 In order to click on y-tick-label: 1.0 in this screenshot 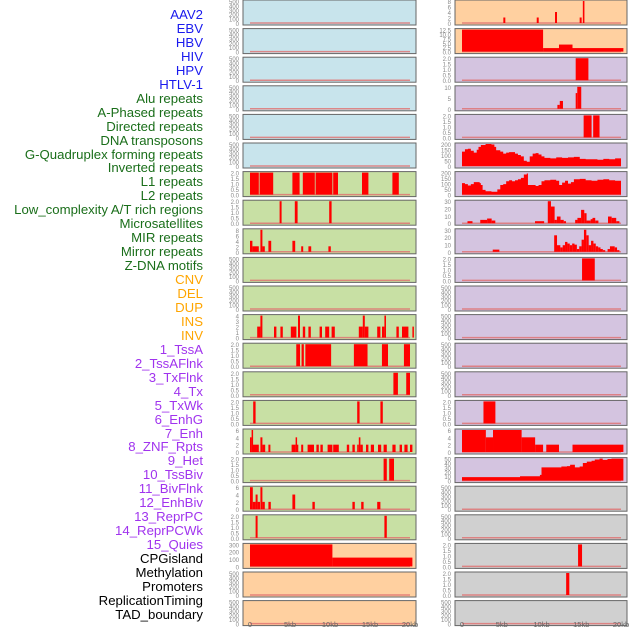, I will do `click(447, 71)`.